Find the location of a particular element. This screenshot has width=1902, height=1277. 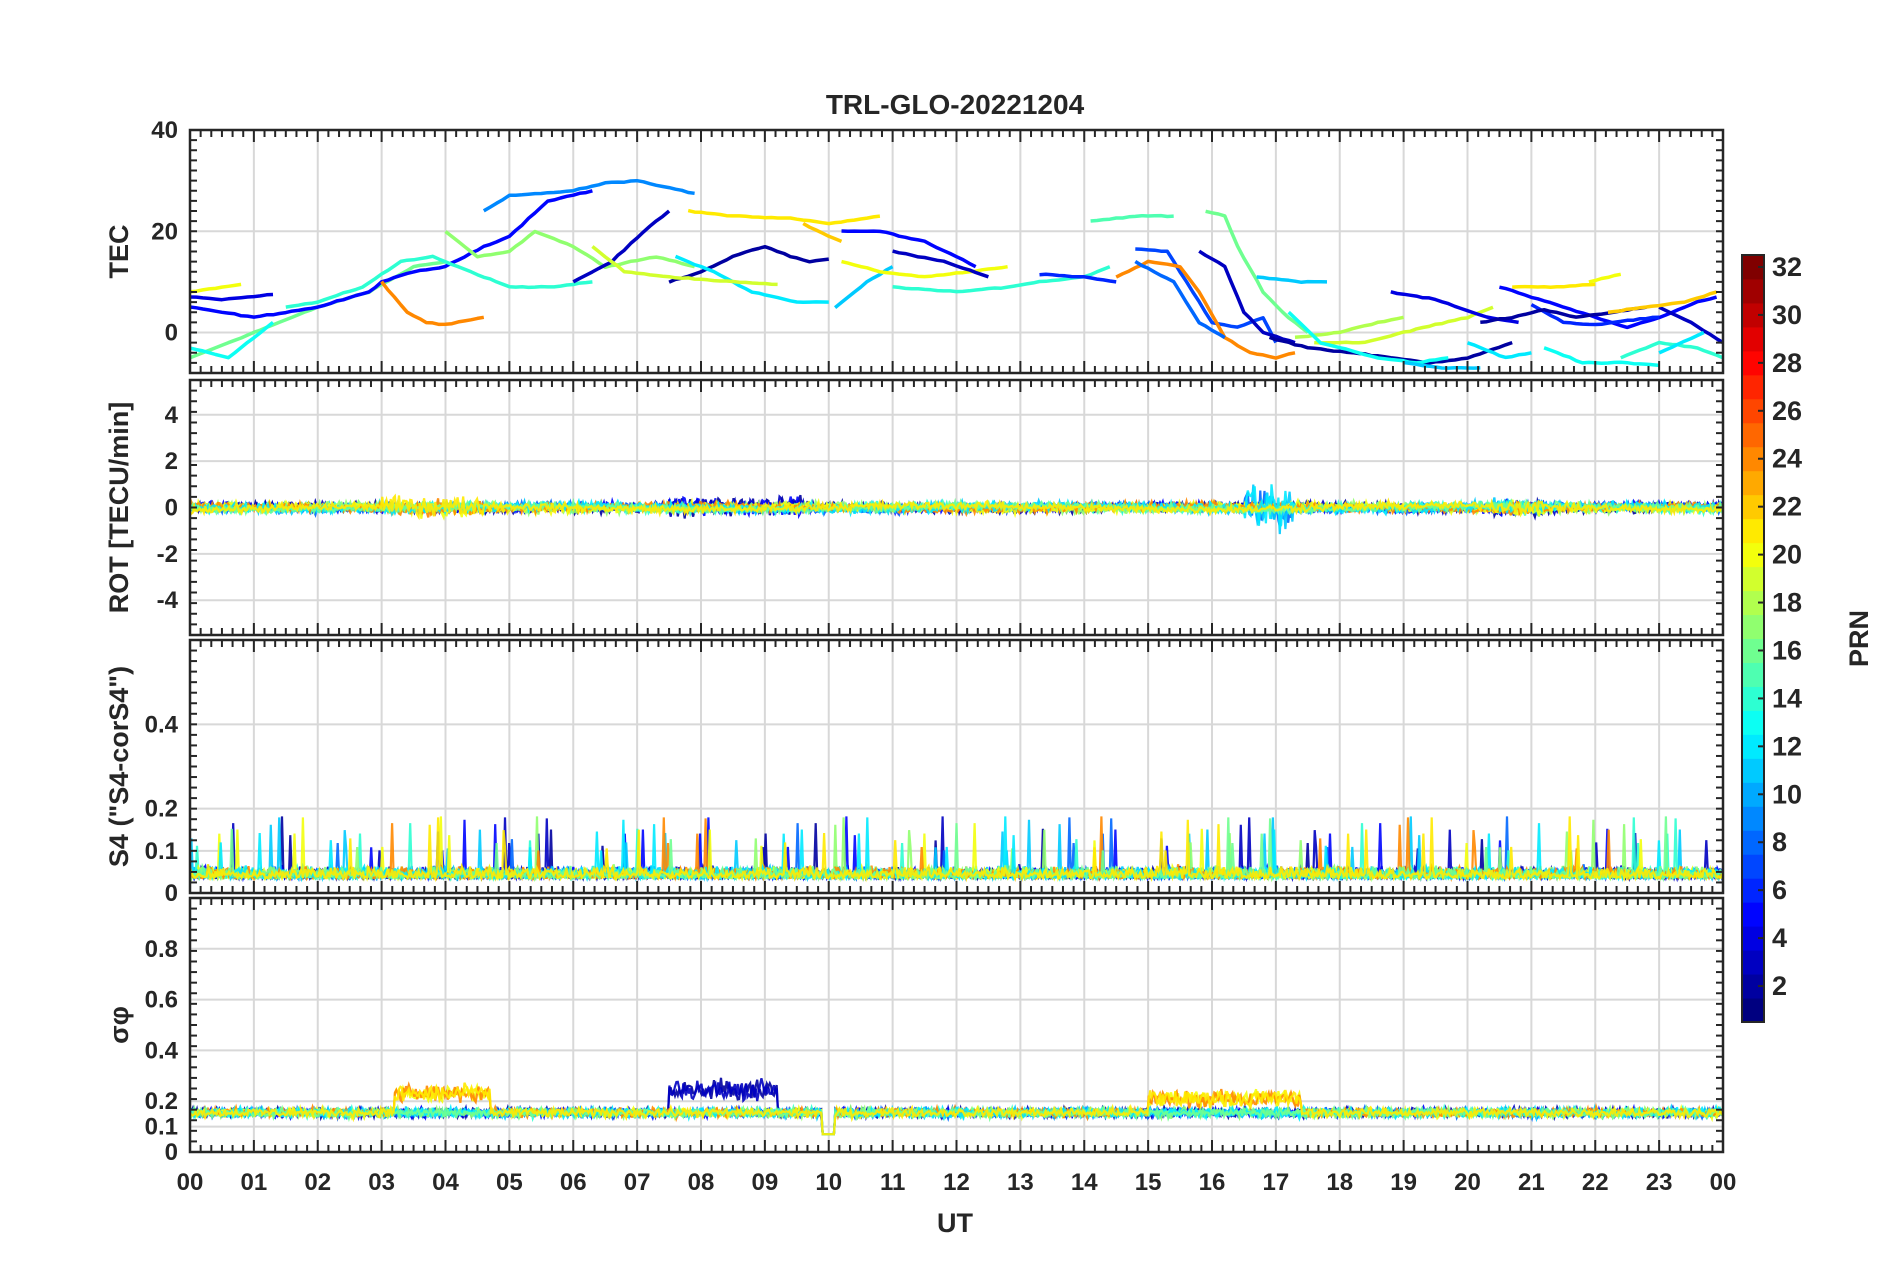

x-tick-label: 20 is located at coordinates (1467, 1182).